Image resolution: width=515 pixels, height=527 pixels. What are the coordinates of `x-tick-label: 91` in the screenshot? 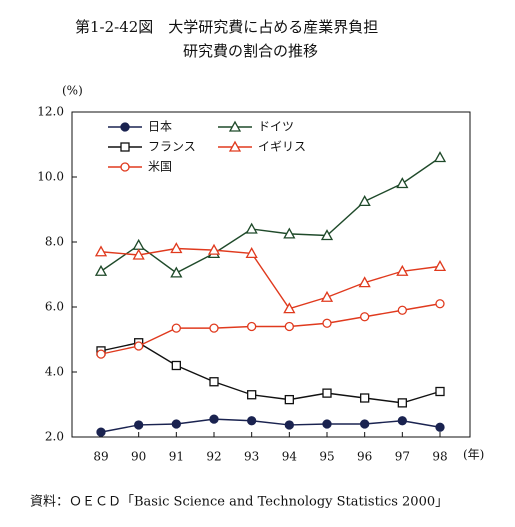 It's located at (176, 457).